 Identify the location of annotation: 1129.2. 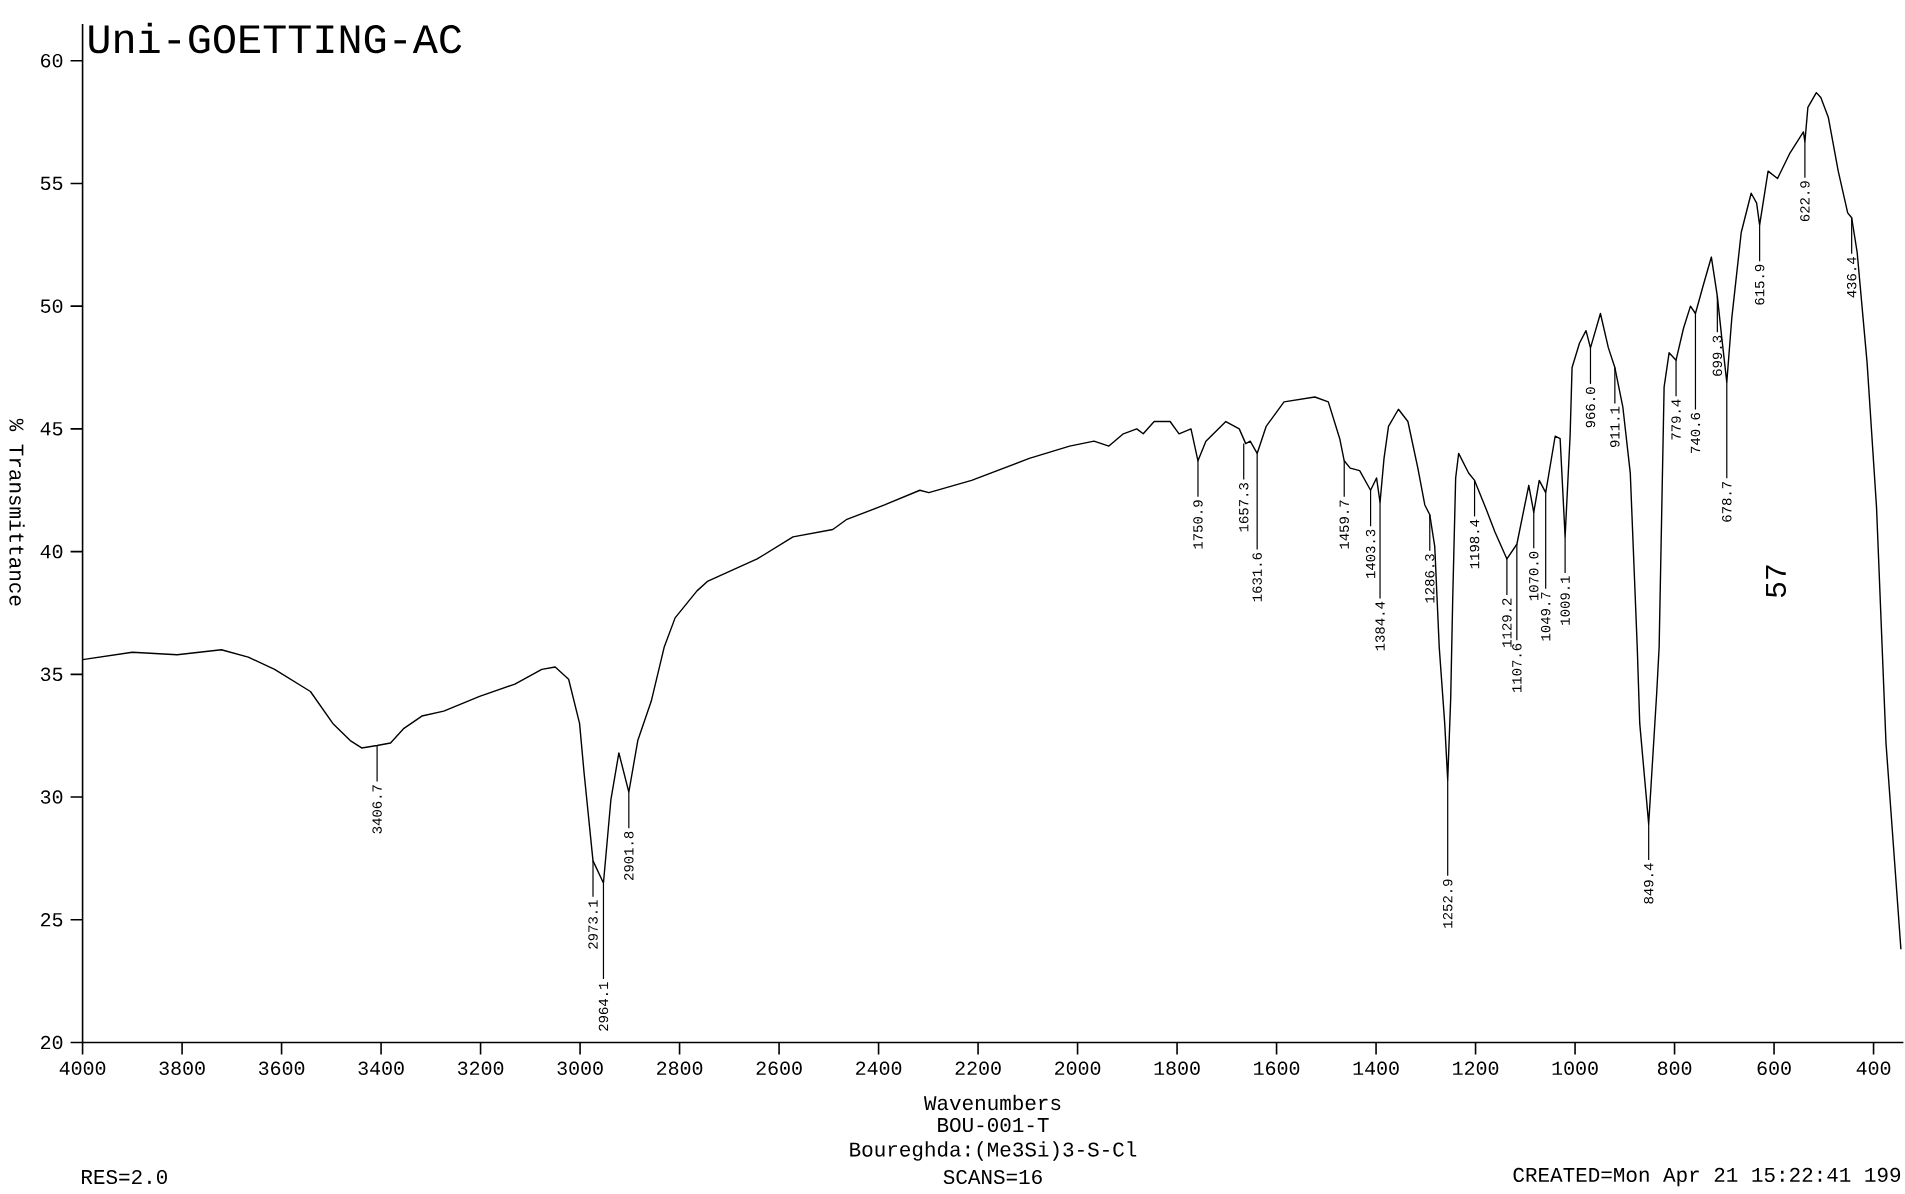
(1507, 622).